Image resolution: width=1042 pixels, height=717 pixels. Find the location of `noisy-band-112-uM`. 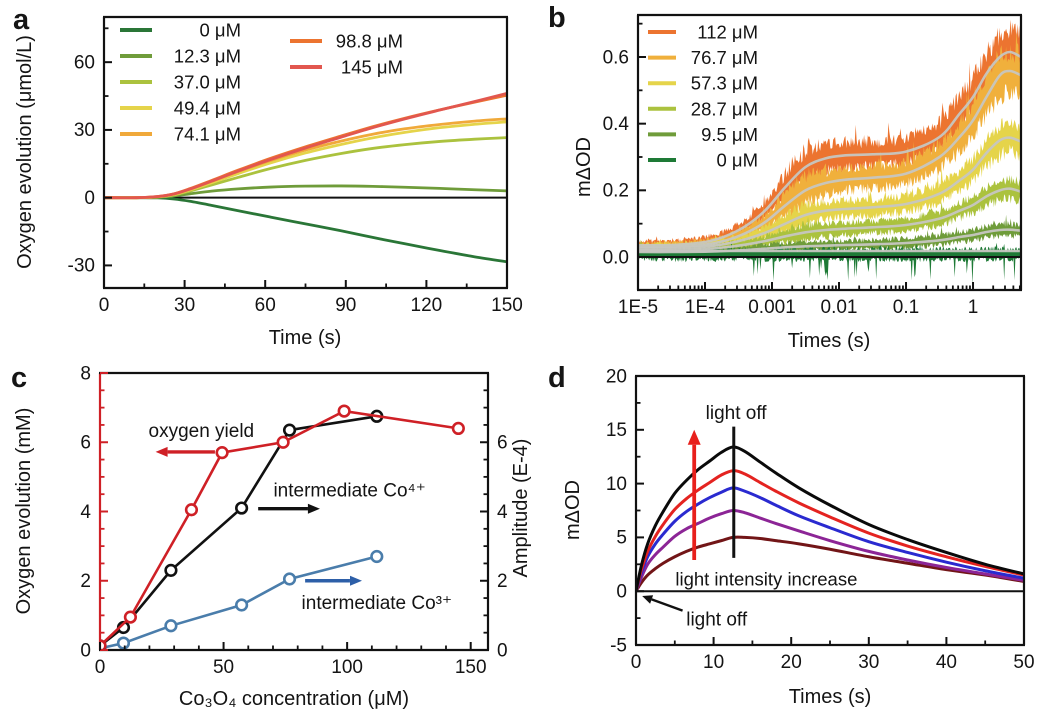

noisy-band-112-uM is located at coordinates (829, 136).